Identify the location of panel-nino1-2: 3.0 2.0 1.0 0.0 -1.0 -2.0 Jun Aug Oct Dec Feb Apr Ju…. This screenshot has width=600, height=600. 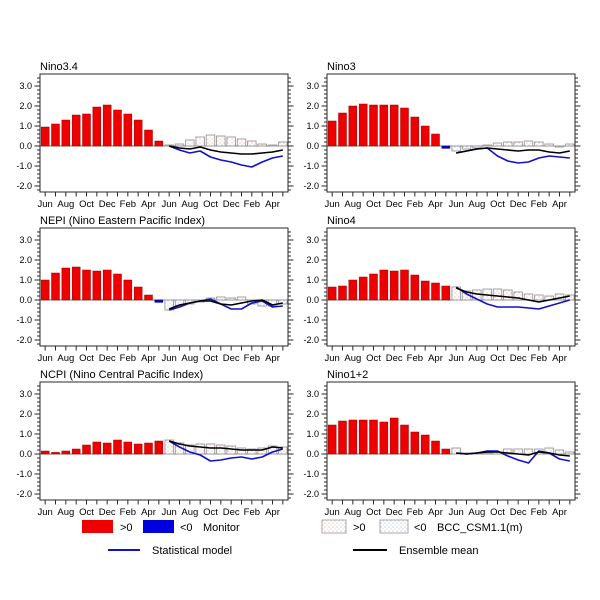
(439, 443).